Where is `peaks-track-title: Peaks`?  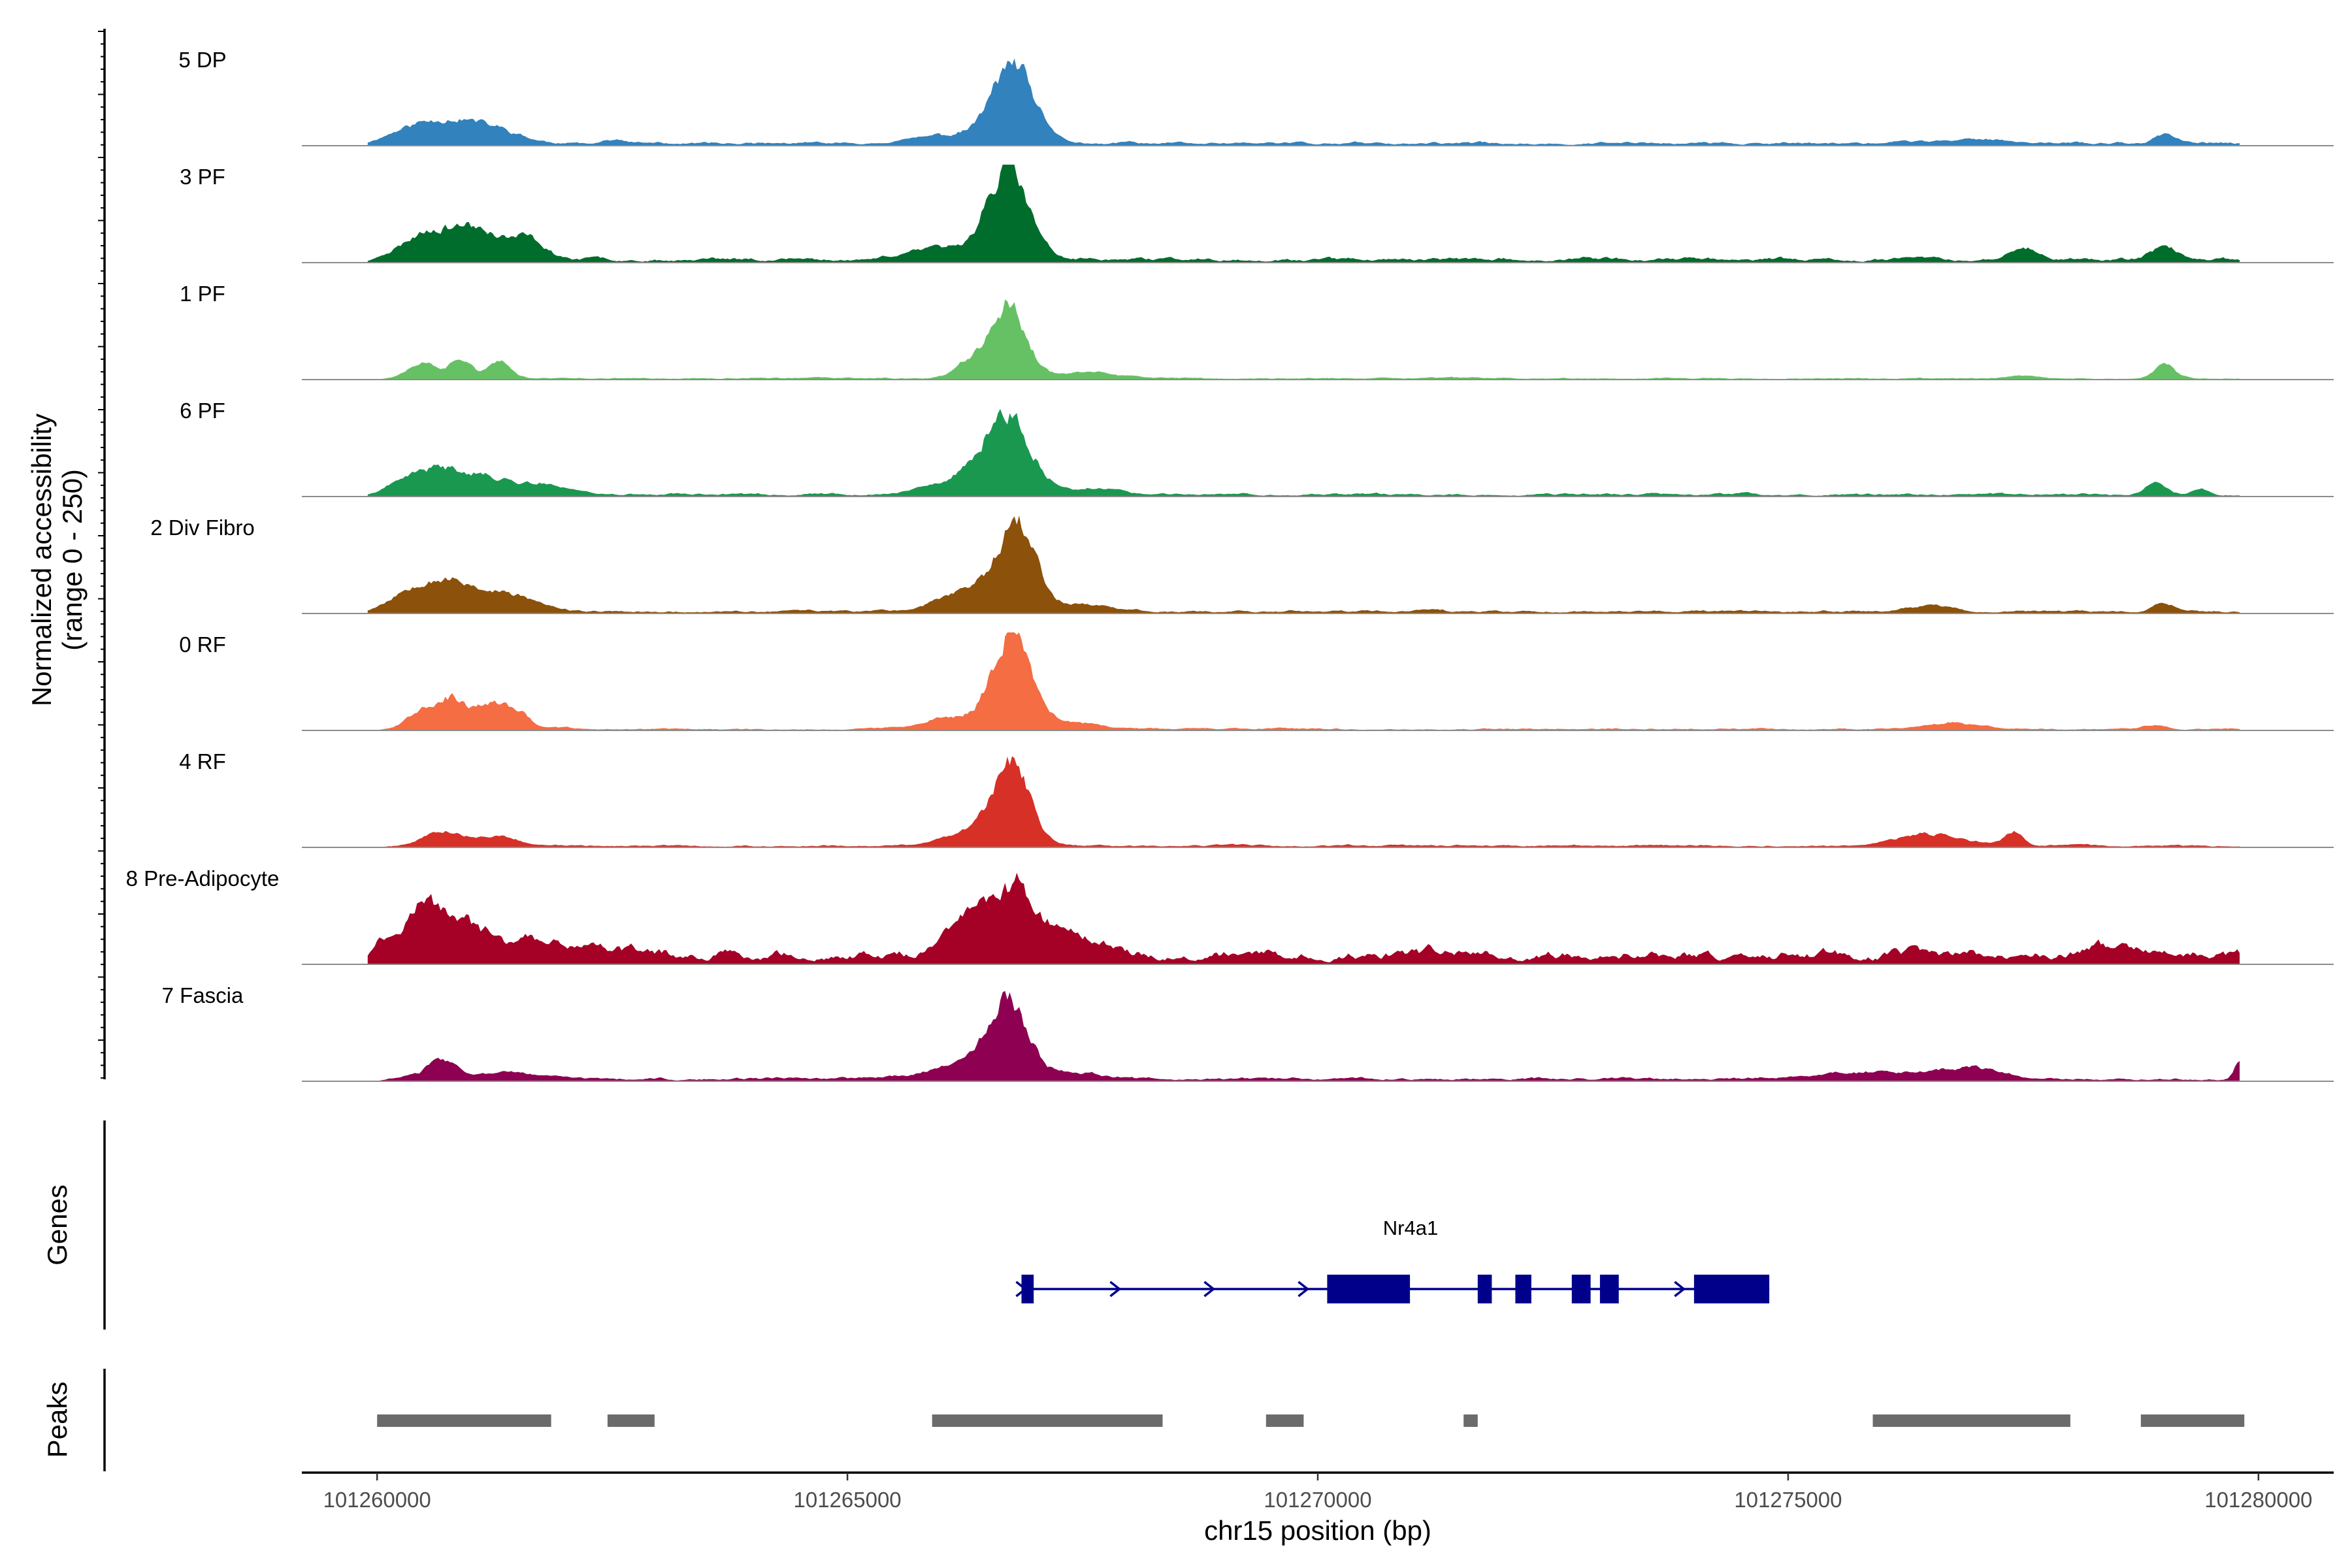 peaks-track-title: Peaks is located at coordinates (57, 1420).